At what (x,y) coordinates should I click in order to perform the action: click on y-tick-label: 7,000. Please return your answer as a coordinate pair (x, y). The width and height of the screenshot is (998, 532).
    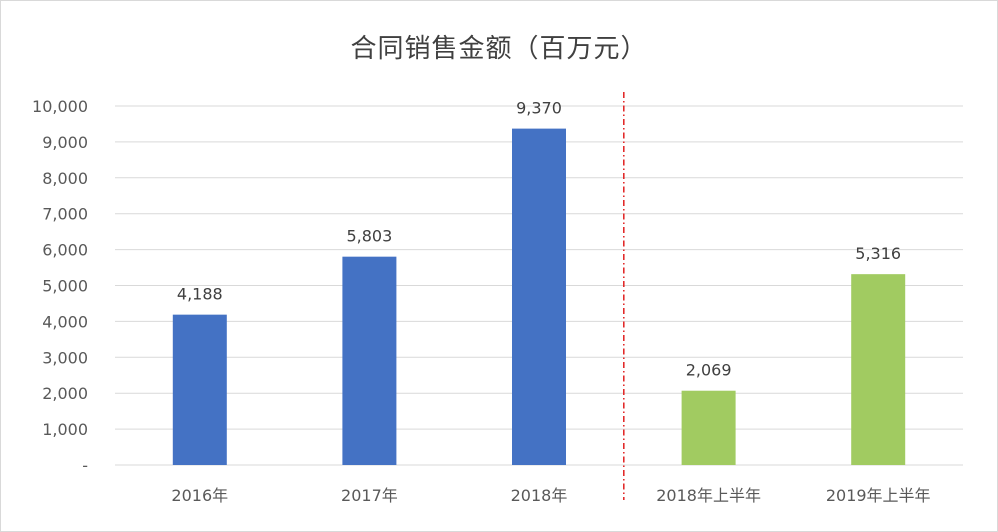
    Looking at the image, I should click on (65, 214).